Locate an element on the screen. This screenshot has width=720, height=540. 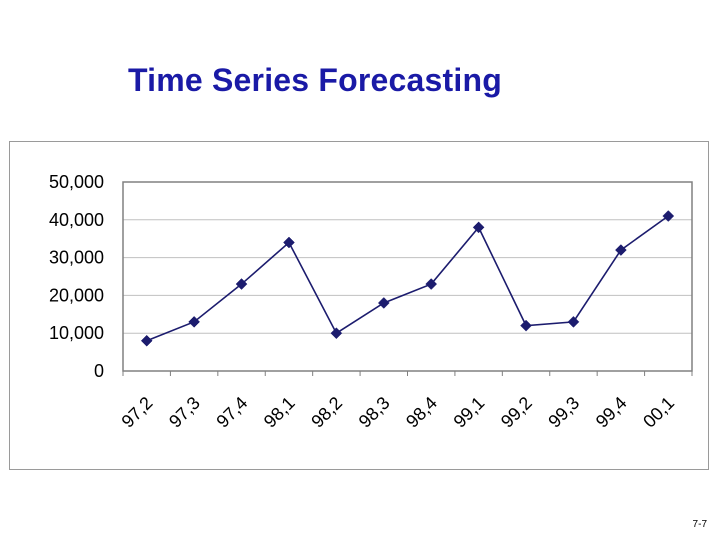
x-tick-label: 97,3 is located at coordinates (184, 412).